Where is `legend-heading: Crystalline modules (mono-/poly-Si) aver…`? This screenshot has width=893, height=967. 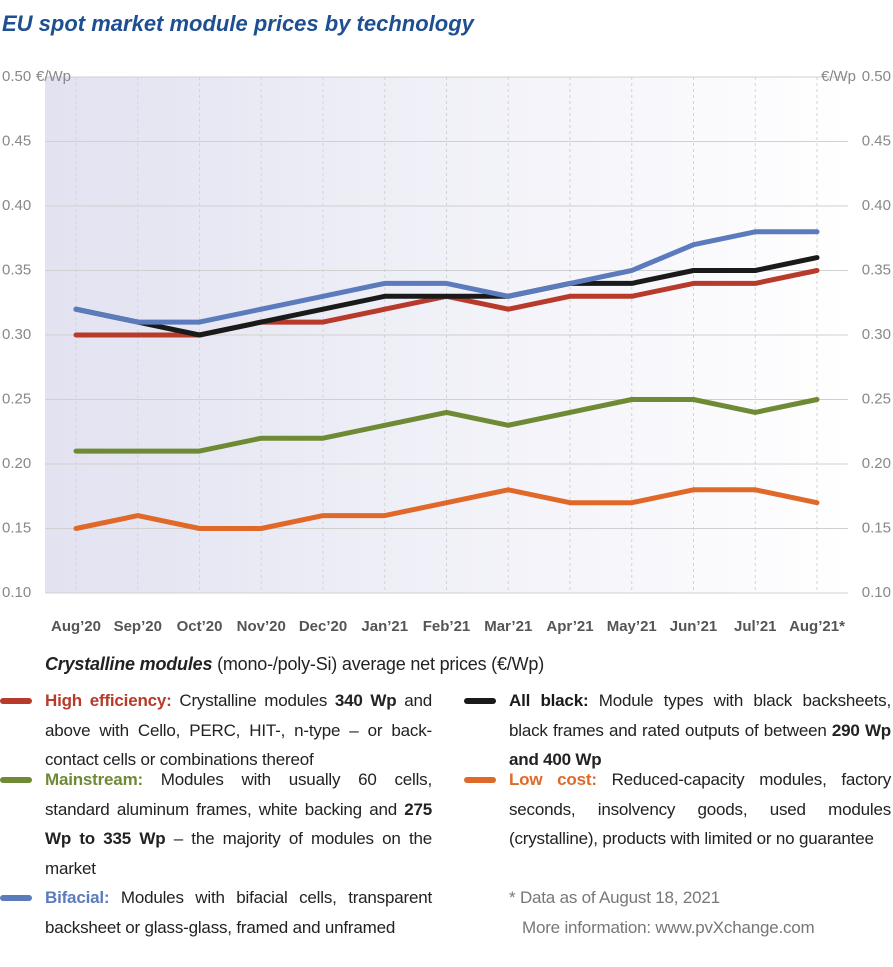 legend-heading: Crystalline modules (mono-/poly-Si) aver… is located at coordinates (445, 665).